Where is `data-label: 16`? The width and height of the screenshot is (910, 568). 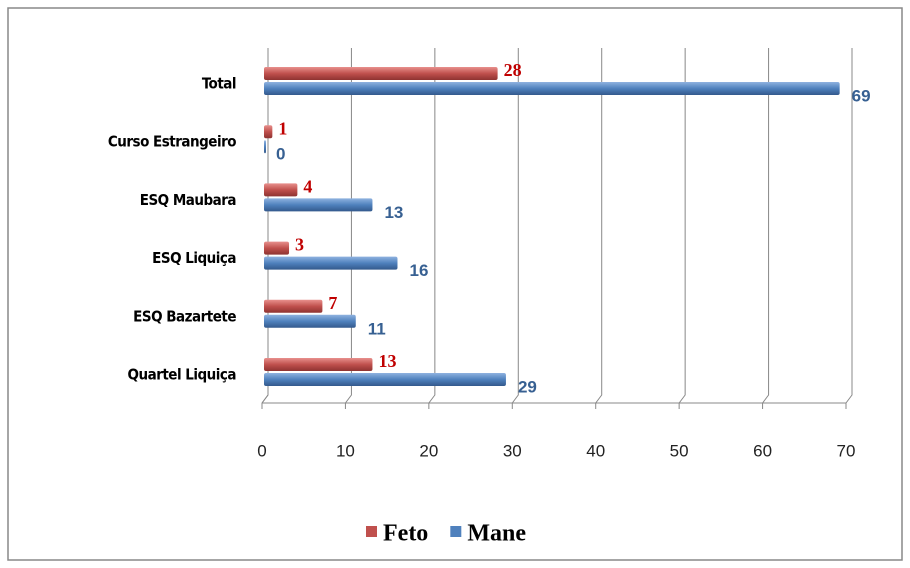
data-label: 16 is located at coordinates (418, 270).